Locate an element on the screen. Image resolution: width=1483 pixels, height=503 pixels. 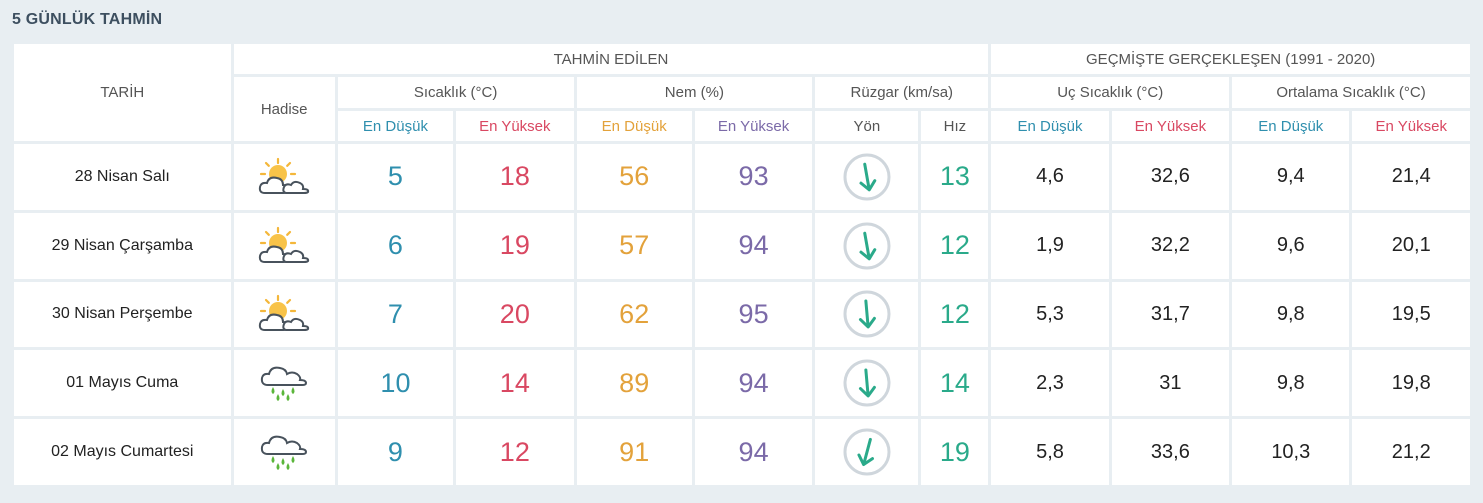
date-cell: 28 Nisan Salı is located at coordinates (122, 177).